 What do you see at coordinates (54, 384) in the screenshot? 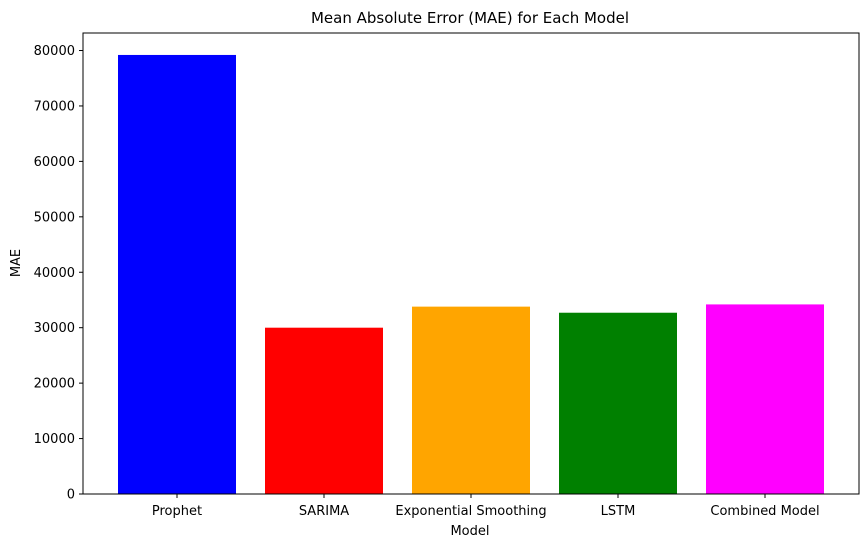
I see `y-tick-label: 20000` at bounding box center [54, 384].